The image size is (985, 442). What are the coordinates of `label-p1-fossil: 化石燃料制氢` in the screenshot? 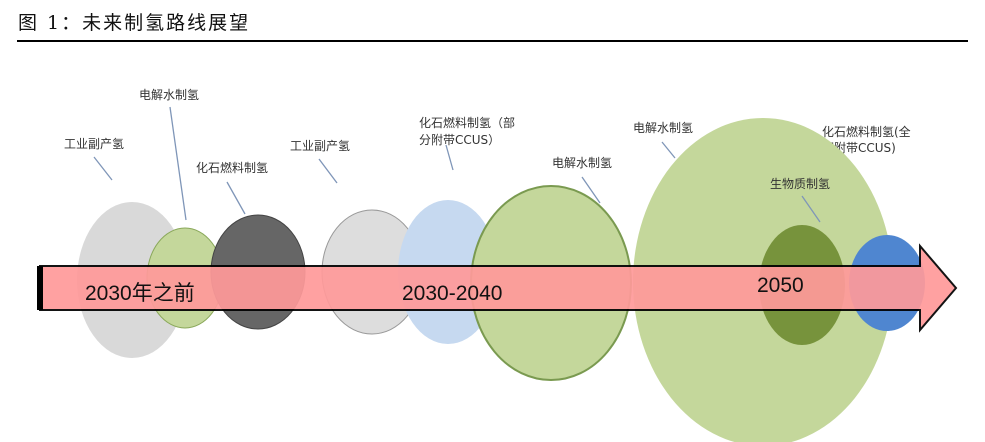 It's located at (232, 167).